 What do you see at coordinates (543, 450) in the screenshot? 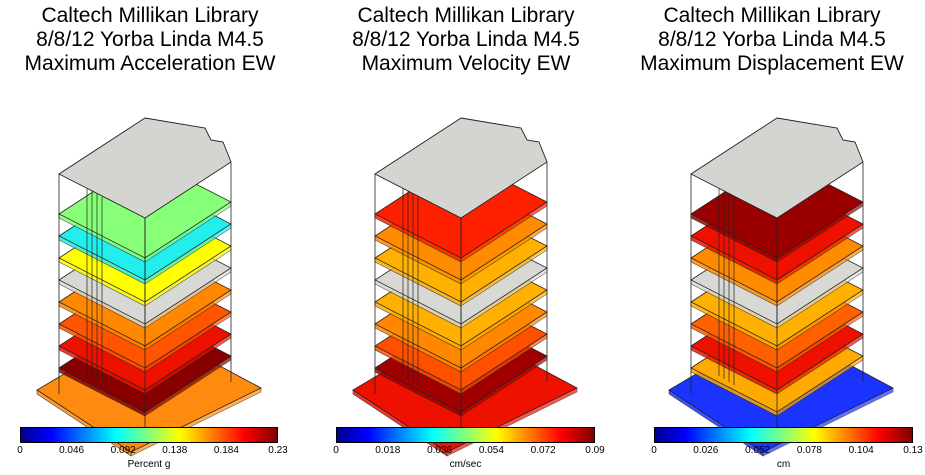
I see `tick-label: 0.072` at bounding box center [543, 450].